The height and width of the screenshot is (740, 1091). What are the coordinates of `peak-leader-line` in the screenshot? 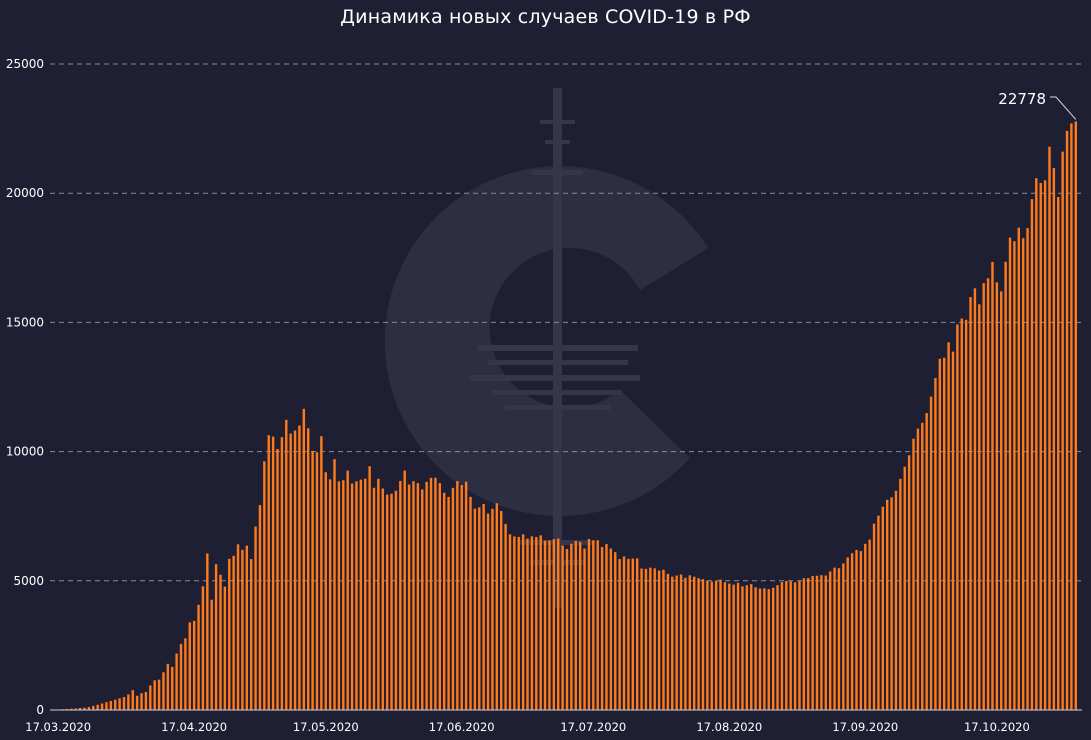 It's located at (1063, 108).